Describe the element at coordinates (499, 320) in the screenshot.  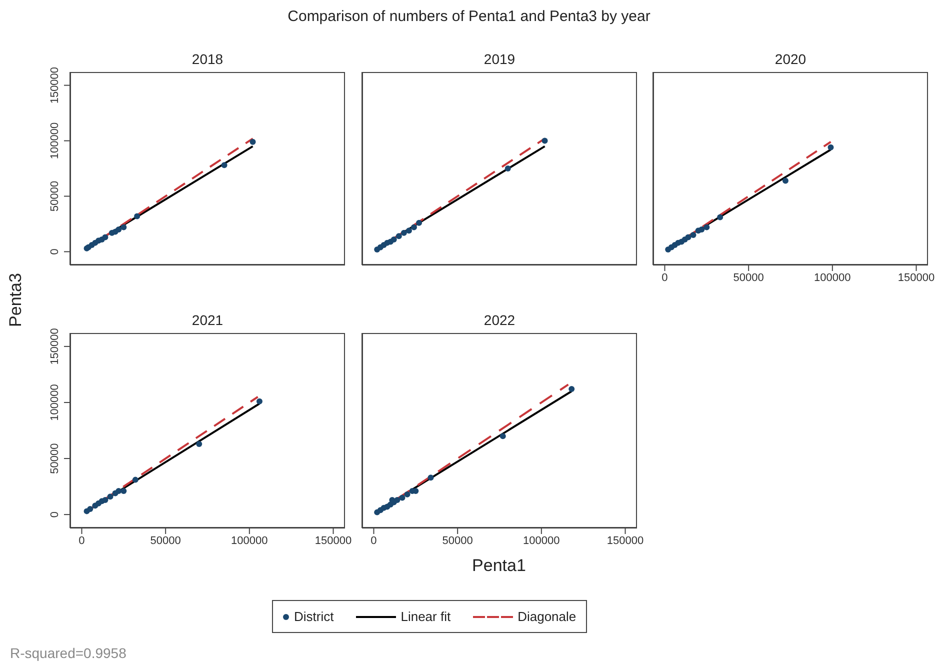
I see `chart-title: 2022` at that location.